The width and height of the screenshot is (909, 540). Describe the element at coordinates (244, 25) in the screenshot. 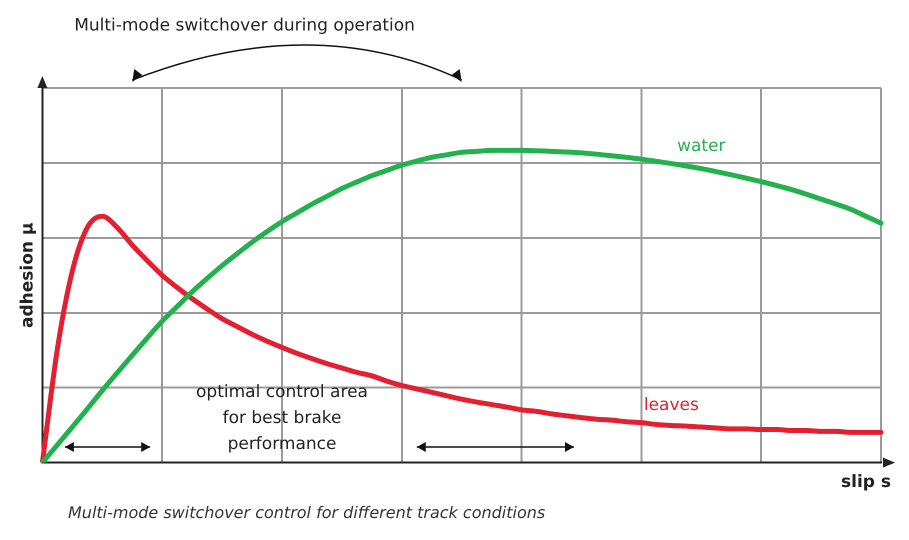

I see `text: Multi-mode switchover during operation` at that location.